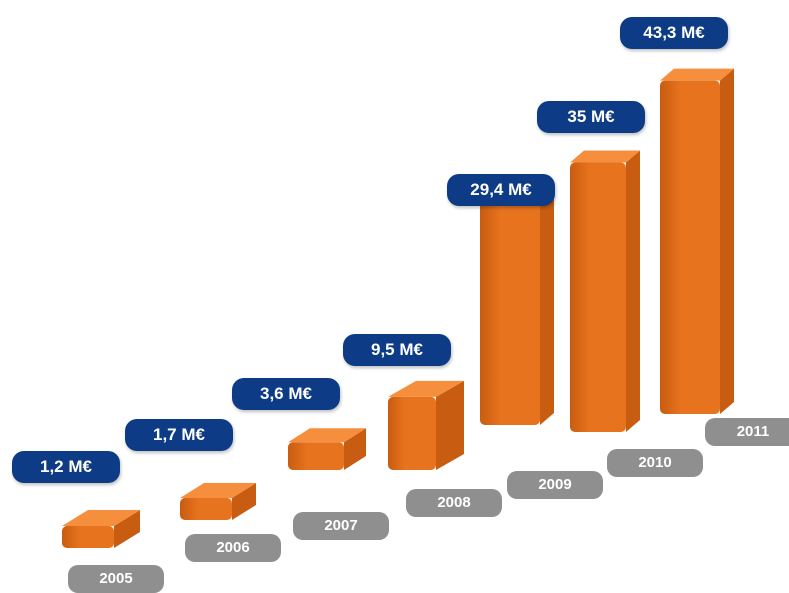 The height and width of the screenshot is (593, 789). What do you see at coordinates (397, 350) in the screenshot?
I see `value-label: 9,5 M€` at bounding box center [397, 350].